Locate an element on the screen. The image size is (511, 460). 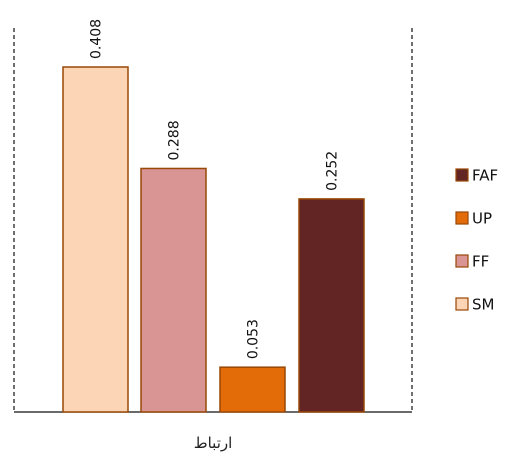
value-label-faf: 0.252 is located at coordinates (333, 171).